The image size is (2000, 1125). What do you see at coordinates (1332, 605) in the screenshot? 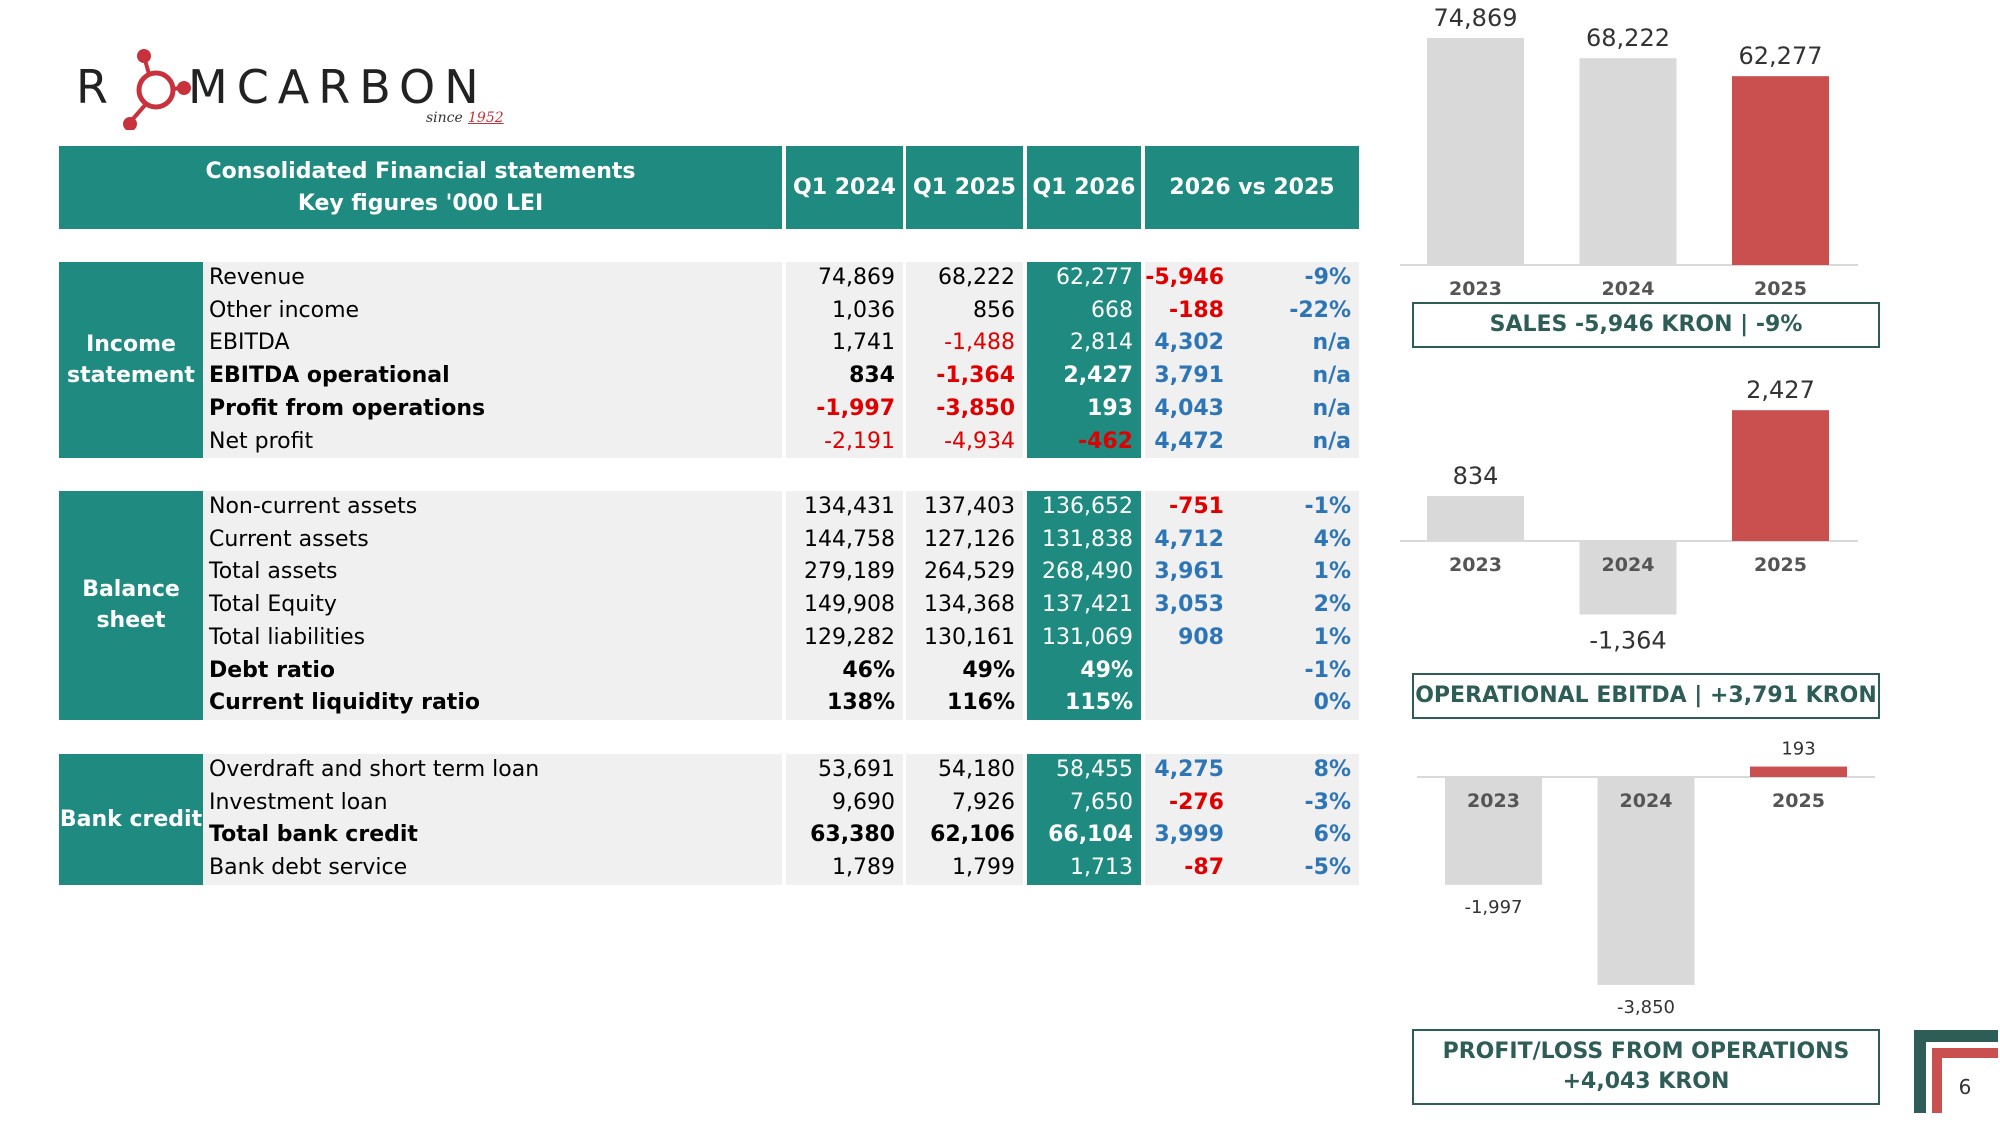
I see `value-cell: 2%` at bounding box center [1332, 605].